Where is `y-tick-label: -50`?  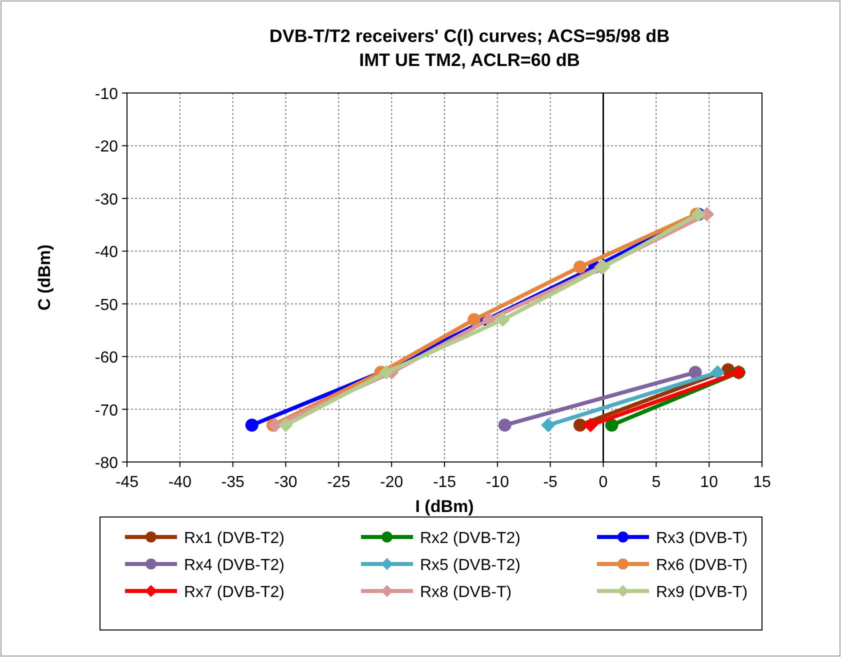 y-tick-label: -50 is located at coordinates (106, 305).